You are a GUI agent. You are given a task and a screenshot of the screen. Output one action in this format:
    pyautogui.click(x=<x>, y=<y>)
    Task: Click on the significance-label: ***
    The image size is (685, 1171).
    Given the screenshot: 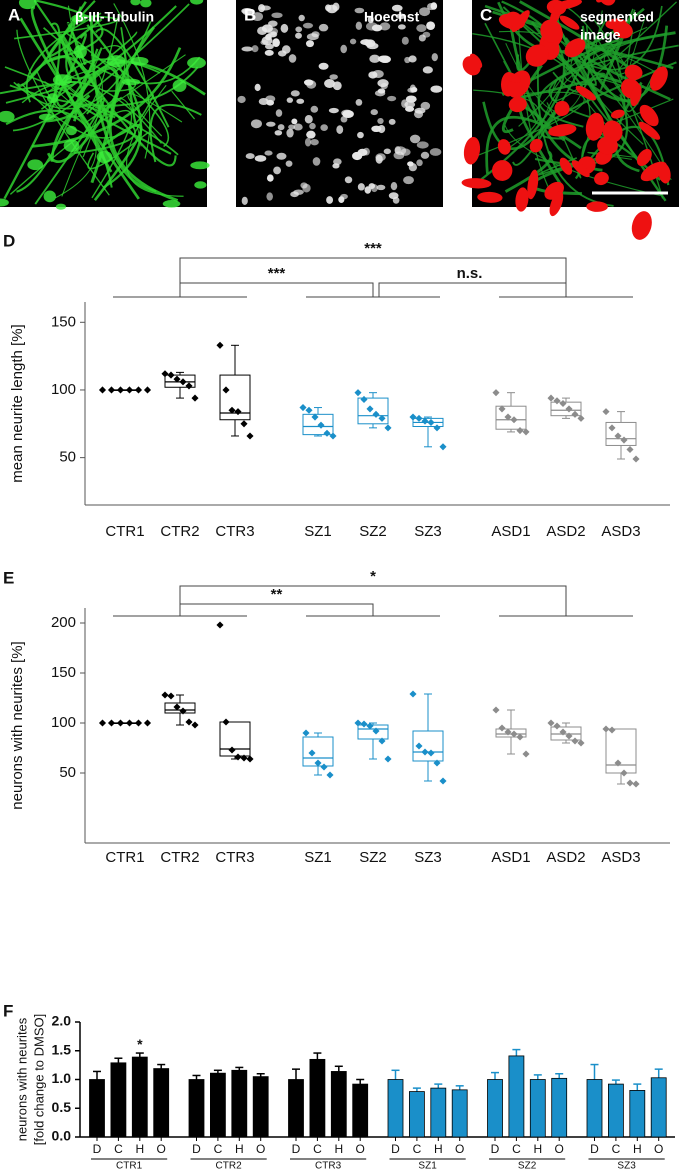 What is the action you would take?
    pyautogui.click(x=373, y=248)
    